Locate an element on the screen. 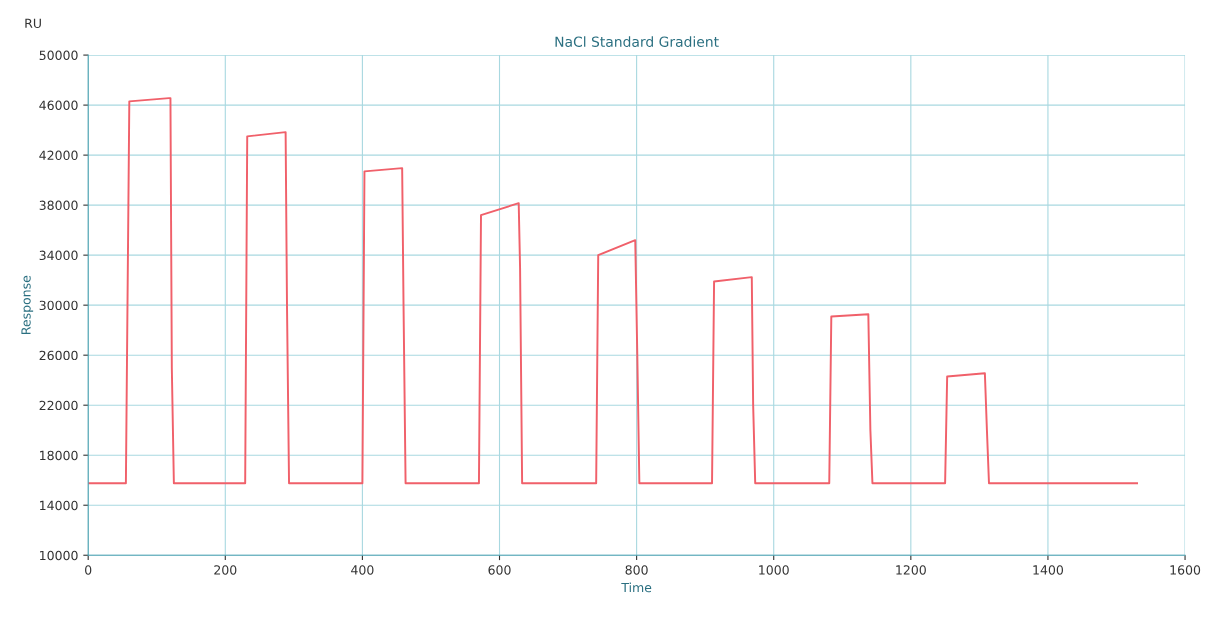  y-tick-label: 30000 is located at coordinates (58, 305).